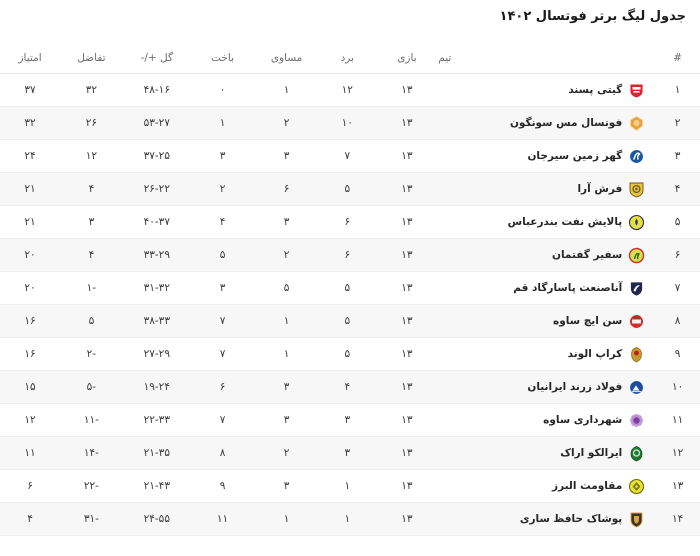 The height and width of the screenshot is (556, 700). What do you see at coordinates (677, 519) in the screenshot?
I see `cell-rank: ۱۴` at bounding box center [677, 519].